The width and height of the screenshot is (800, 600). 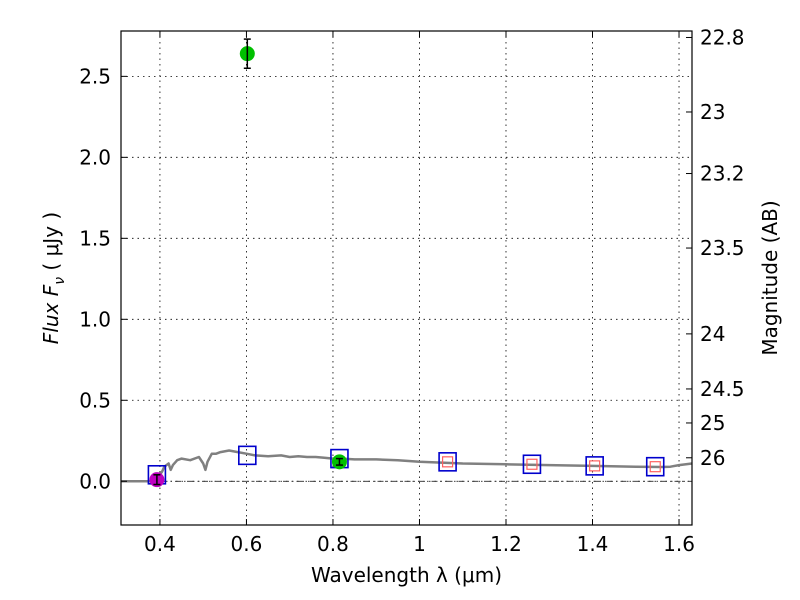 What do you see at coordinates (95, 238) in the screenshot?
I see `y-tick-label: 1.5` at bounding box center [95, 238].